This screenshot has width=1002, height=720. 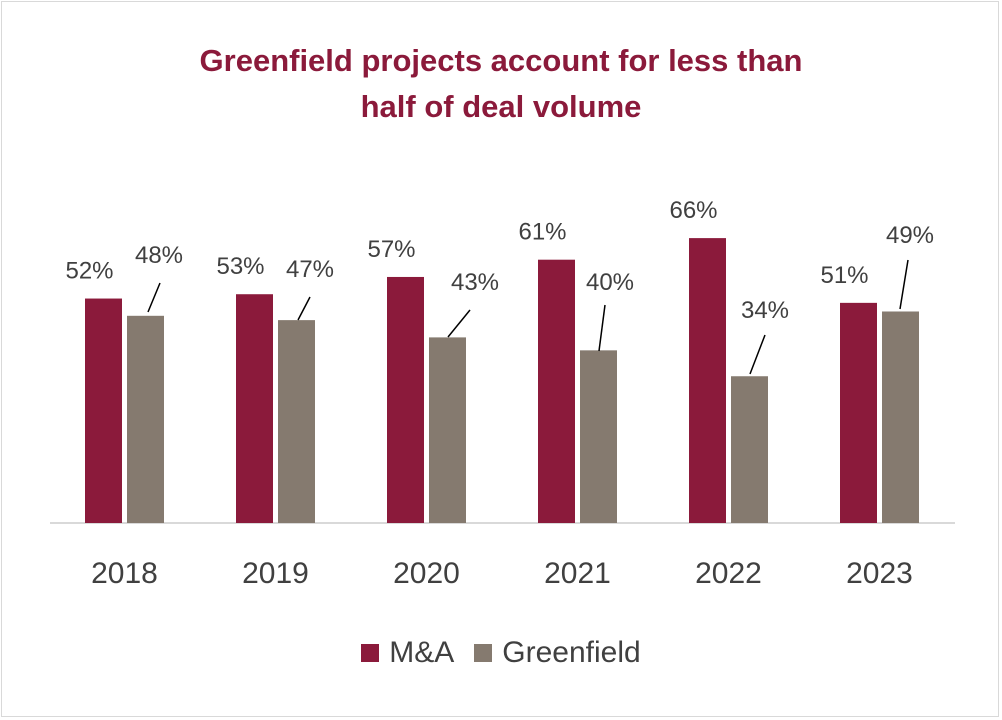 What do you see at coordinates (124, 573) in the screenshot?
I see `x-tick-label-2018: 2018` at bounding box center [124, 573].